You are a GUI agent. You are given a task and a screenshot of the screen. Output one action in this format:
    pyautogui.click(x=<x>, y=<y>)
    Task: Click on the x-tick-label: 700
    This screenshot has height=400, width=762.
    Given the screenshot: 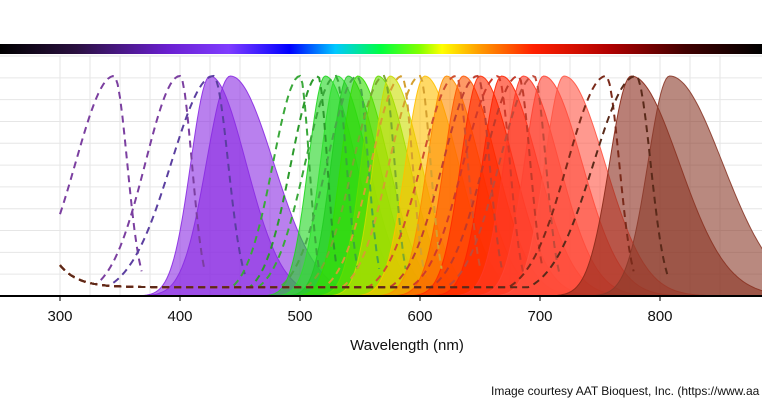 What is the action you would take?
    pyautogui.click(x=539, y=316)
    